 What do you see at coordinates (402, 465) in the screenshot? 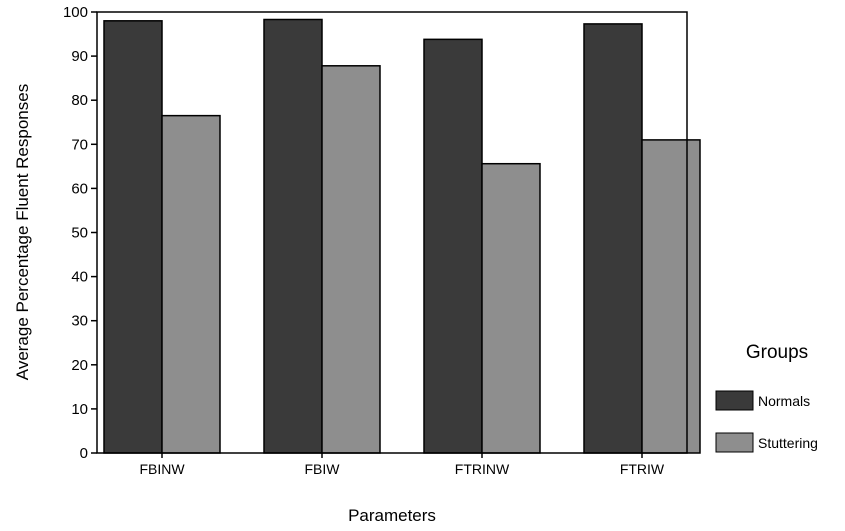
I see `x-axis: FBINW FBIW FTRINW FTRIW` at bounding box center [402, 465].